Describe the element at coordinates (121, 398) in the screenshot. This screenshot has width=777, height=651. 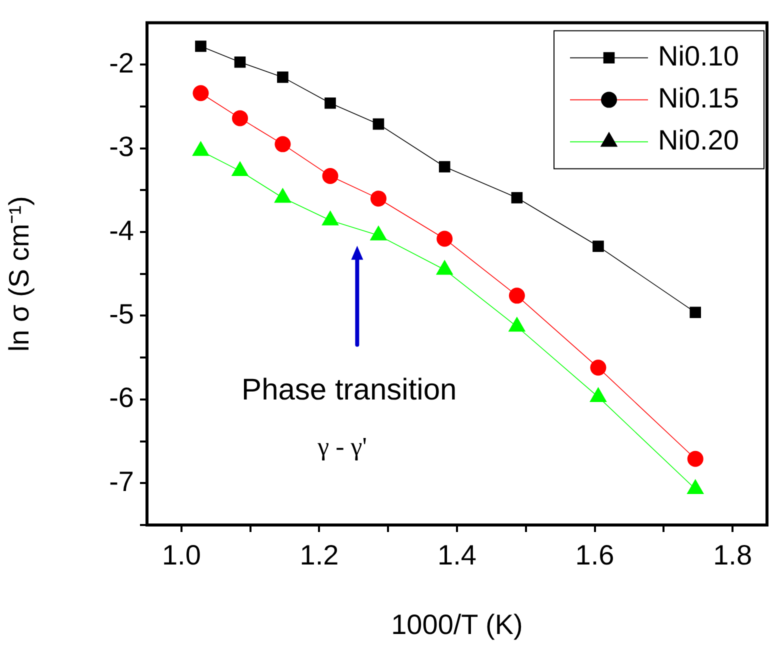
I see `y-tick-label: -6` at that location.